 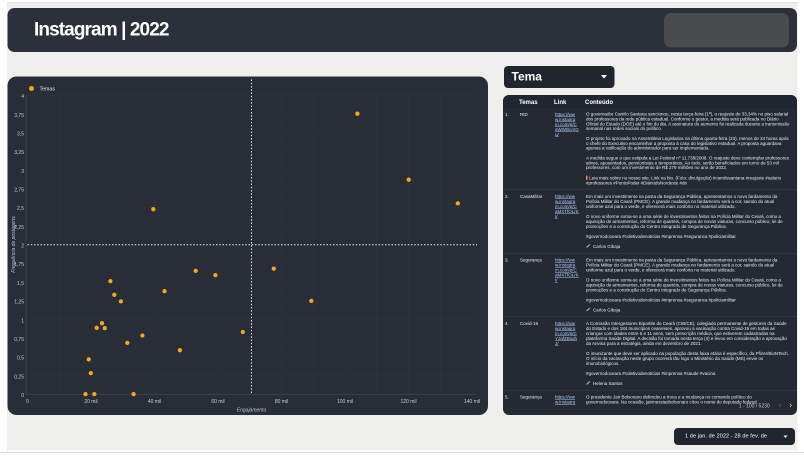 What do you see at coordinates (217, 402) in the screenshot?
I see `svg-text: 60 mil` at bounding box center [217, 402].